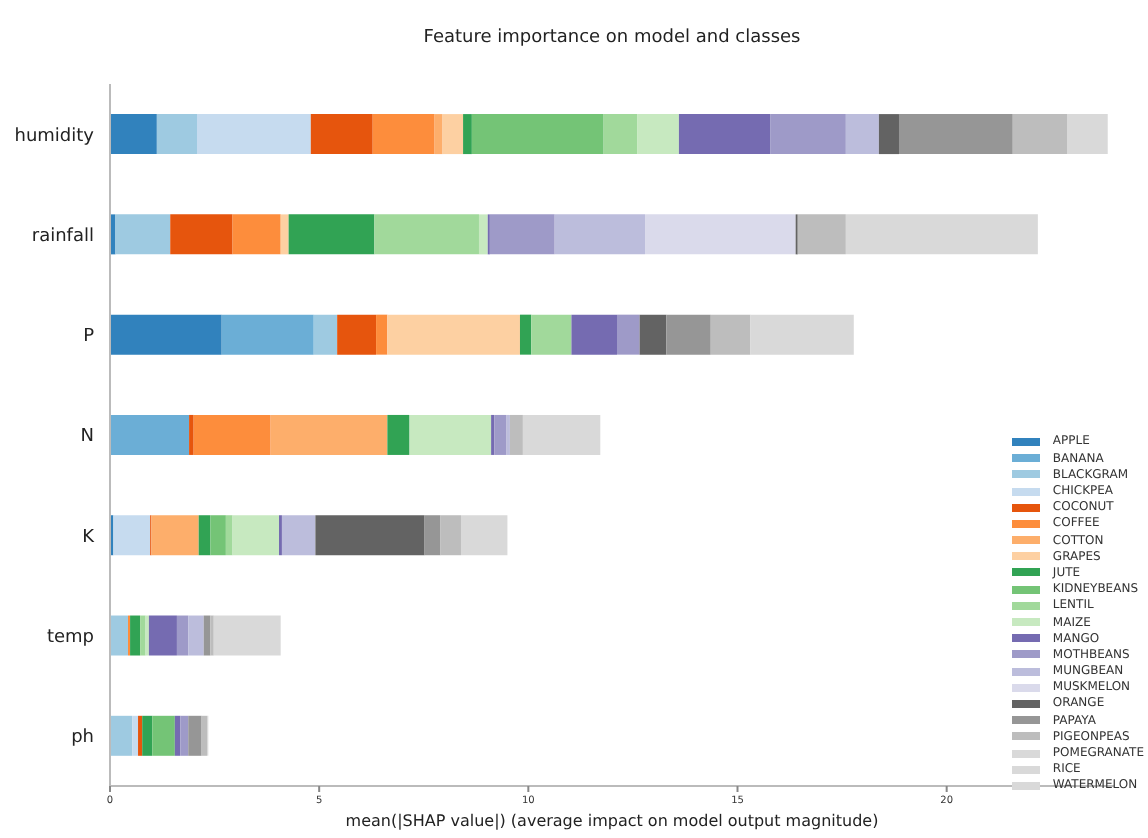  Describe the element at coordinates (612, 821) in the screenshot. I see `x-axis-title: mean(|SHAP value|) (average impact on model output magnitude)` at that location.